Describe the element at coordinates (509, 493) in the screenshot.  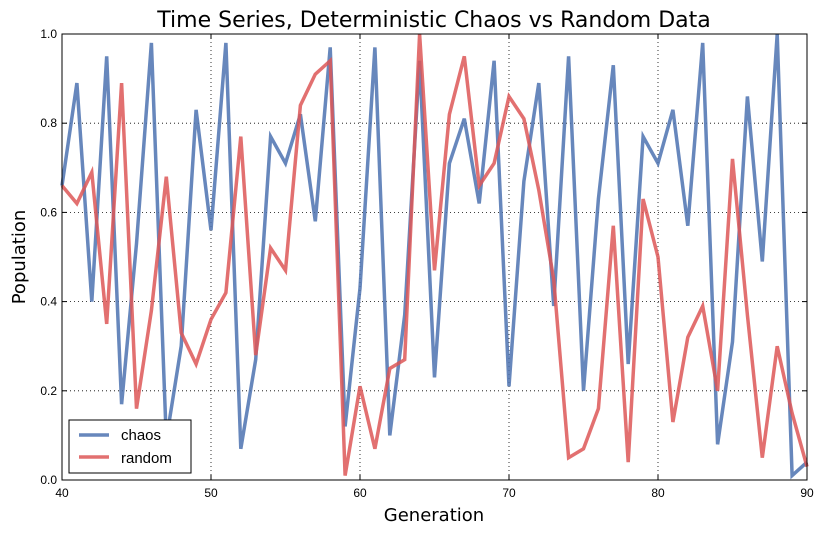
I see `x-tick-label: 70` at that location.